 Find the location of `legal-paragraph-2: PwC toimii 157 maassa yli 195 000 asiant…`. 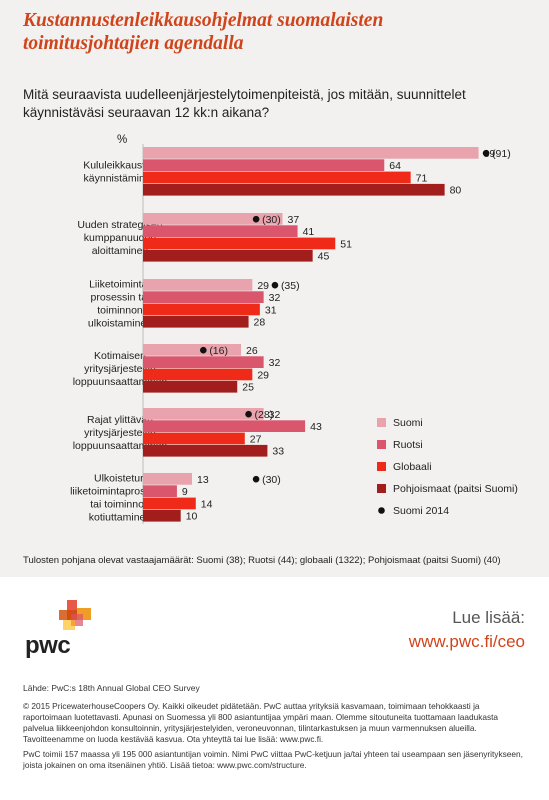

legal-paragraph-2: PwC toimii 157 maassa yli 195 000 asiant… is located at coordinates (273, 759).